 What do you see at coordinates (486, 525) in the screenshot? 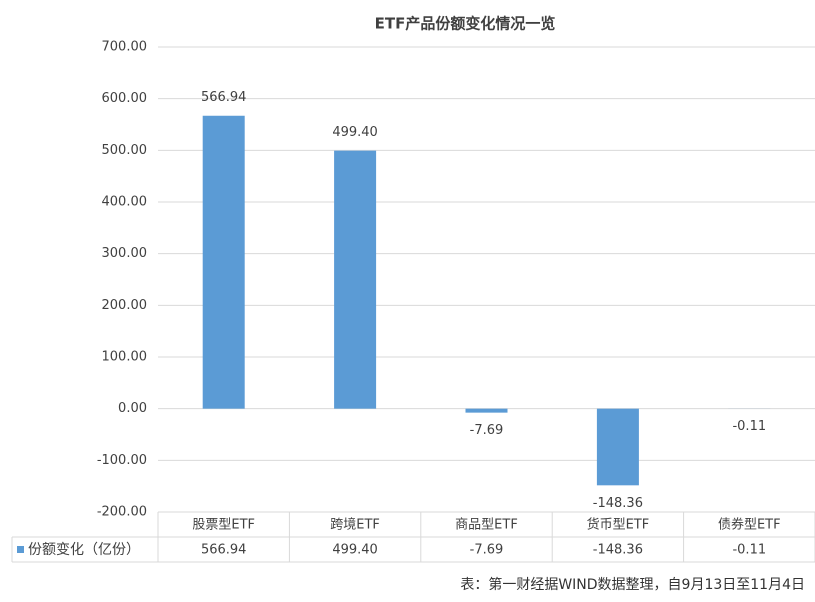
I see `x-tick-label: 商品型ETF` at bounding box center [486, 525].